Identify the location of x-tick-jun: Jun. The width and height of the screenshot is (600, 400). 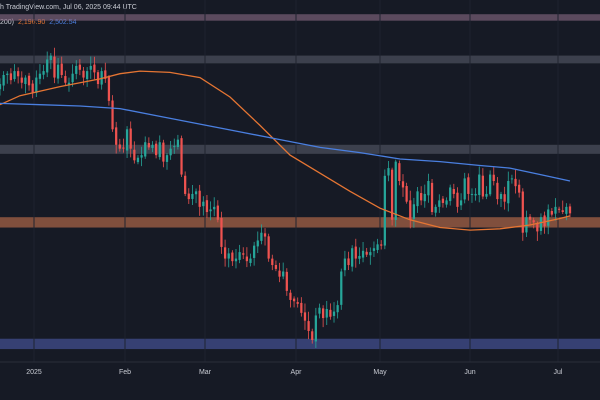
(469, 372).